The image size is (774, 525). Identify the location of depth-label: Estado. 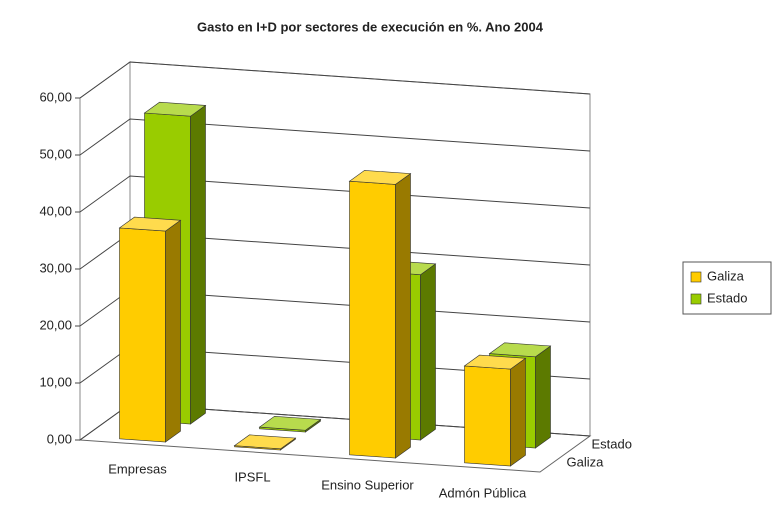
(612, 443).